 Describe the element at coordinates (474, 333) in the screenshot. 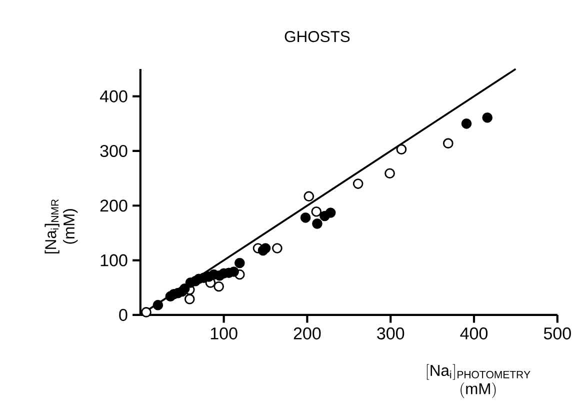

I see `x-tick-label: 400` at that location.